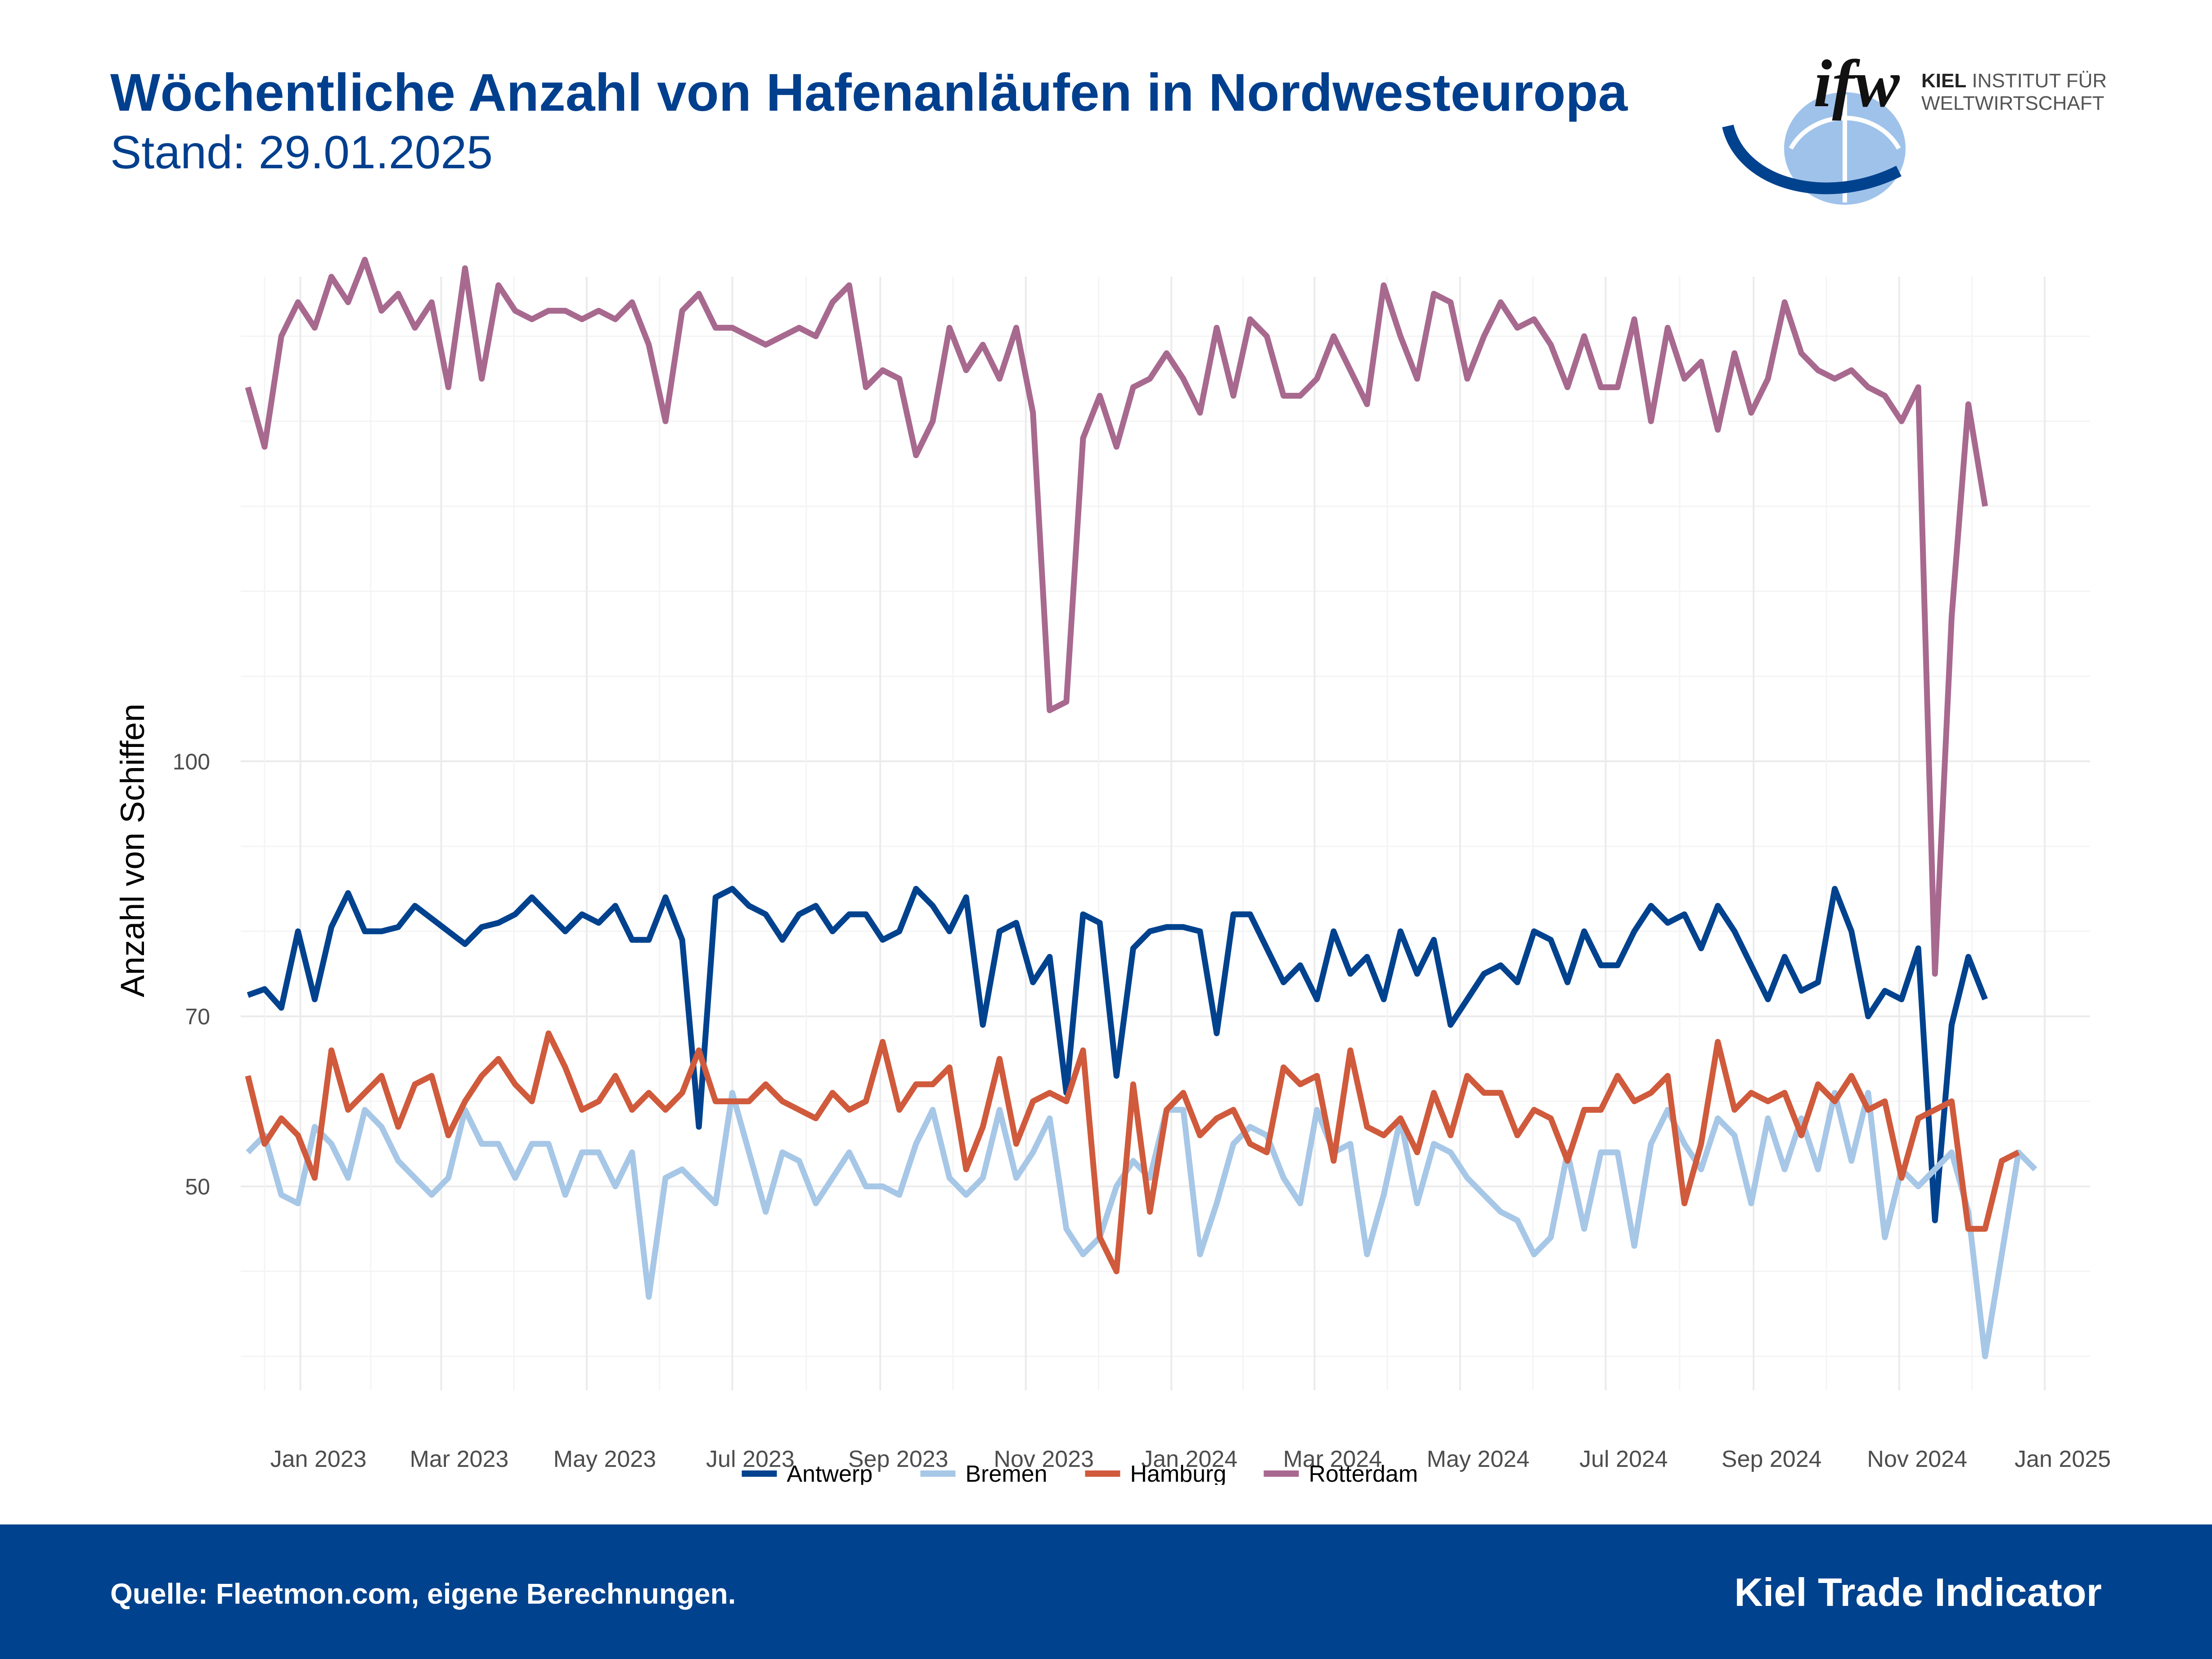  What do you see at coordinates (459, 1459) in the screenshot?
I see `x-tick-label: Mar 2023` at bounding box center [459, 1459].